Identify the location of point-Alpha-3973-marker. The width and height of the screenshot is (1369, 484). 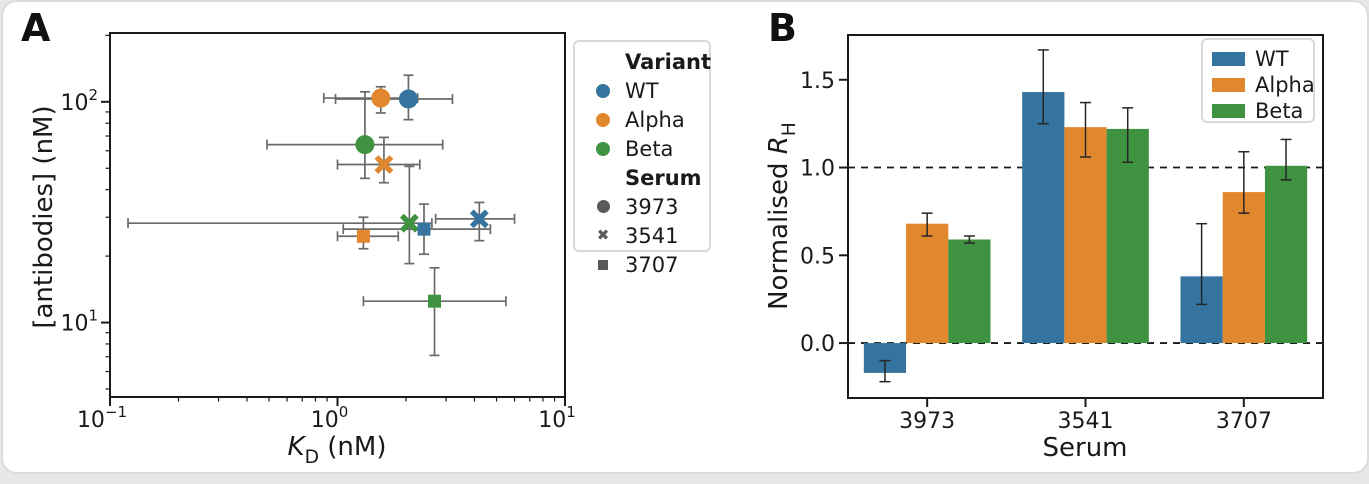
(381, 98).